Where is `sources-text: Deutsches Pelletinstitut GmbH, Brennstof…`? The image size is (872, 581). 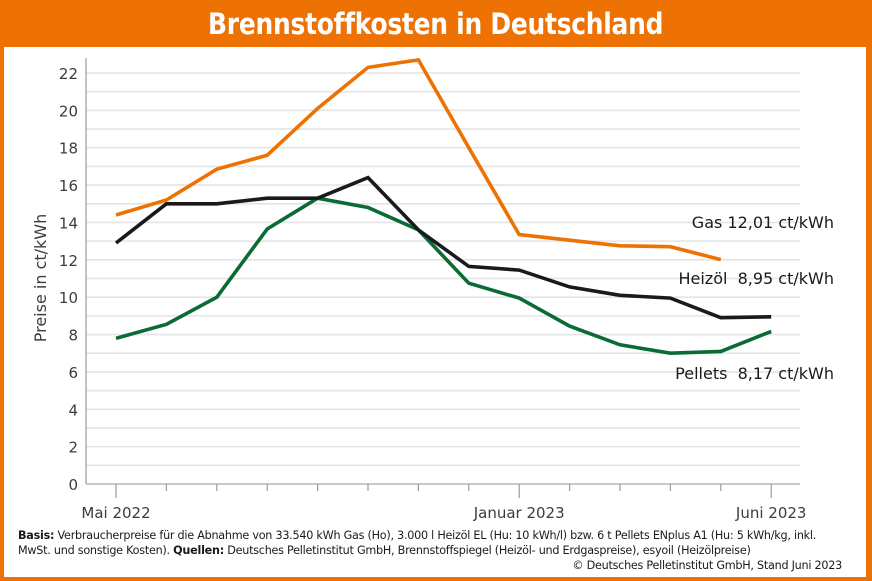 sources-text: Deutsches Pelletinstitut GmbH, Brennstof… is located at coordinates (487, 550).